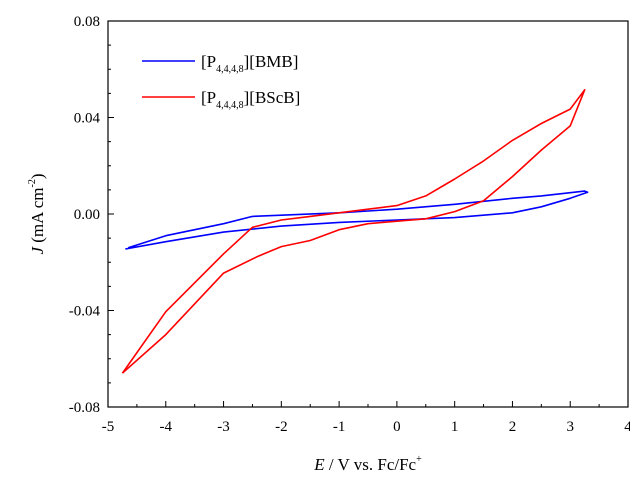  I want to click on y-tick-label: 0.00, so click(87, 215).